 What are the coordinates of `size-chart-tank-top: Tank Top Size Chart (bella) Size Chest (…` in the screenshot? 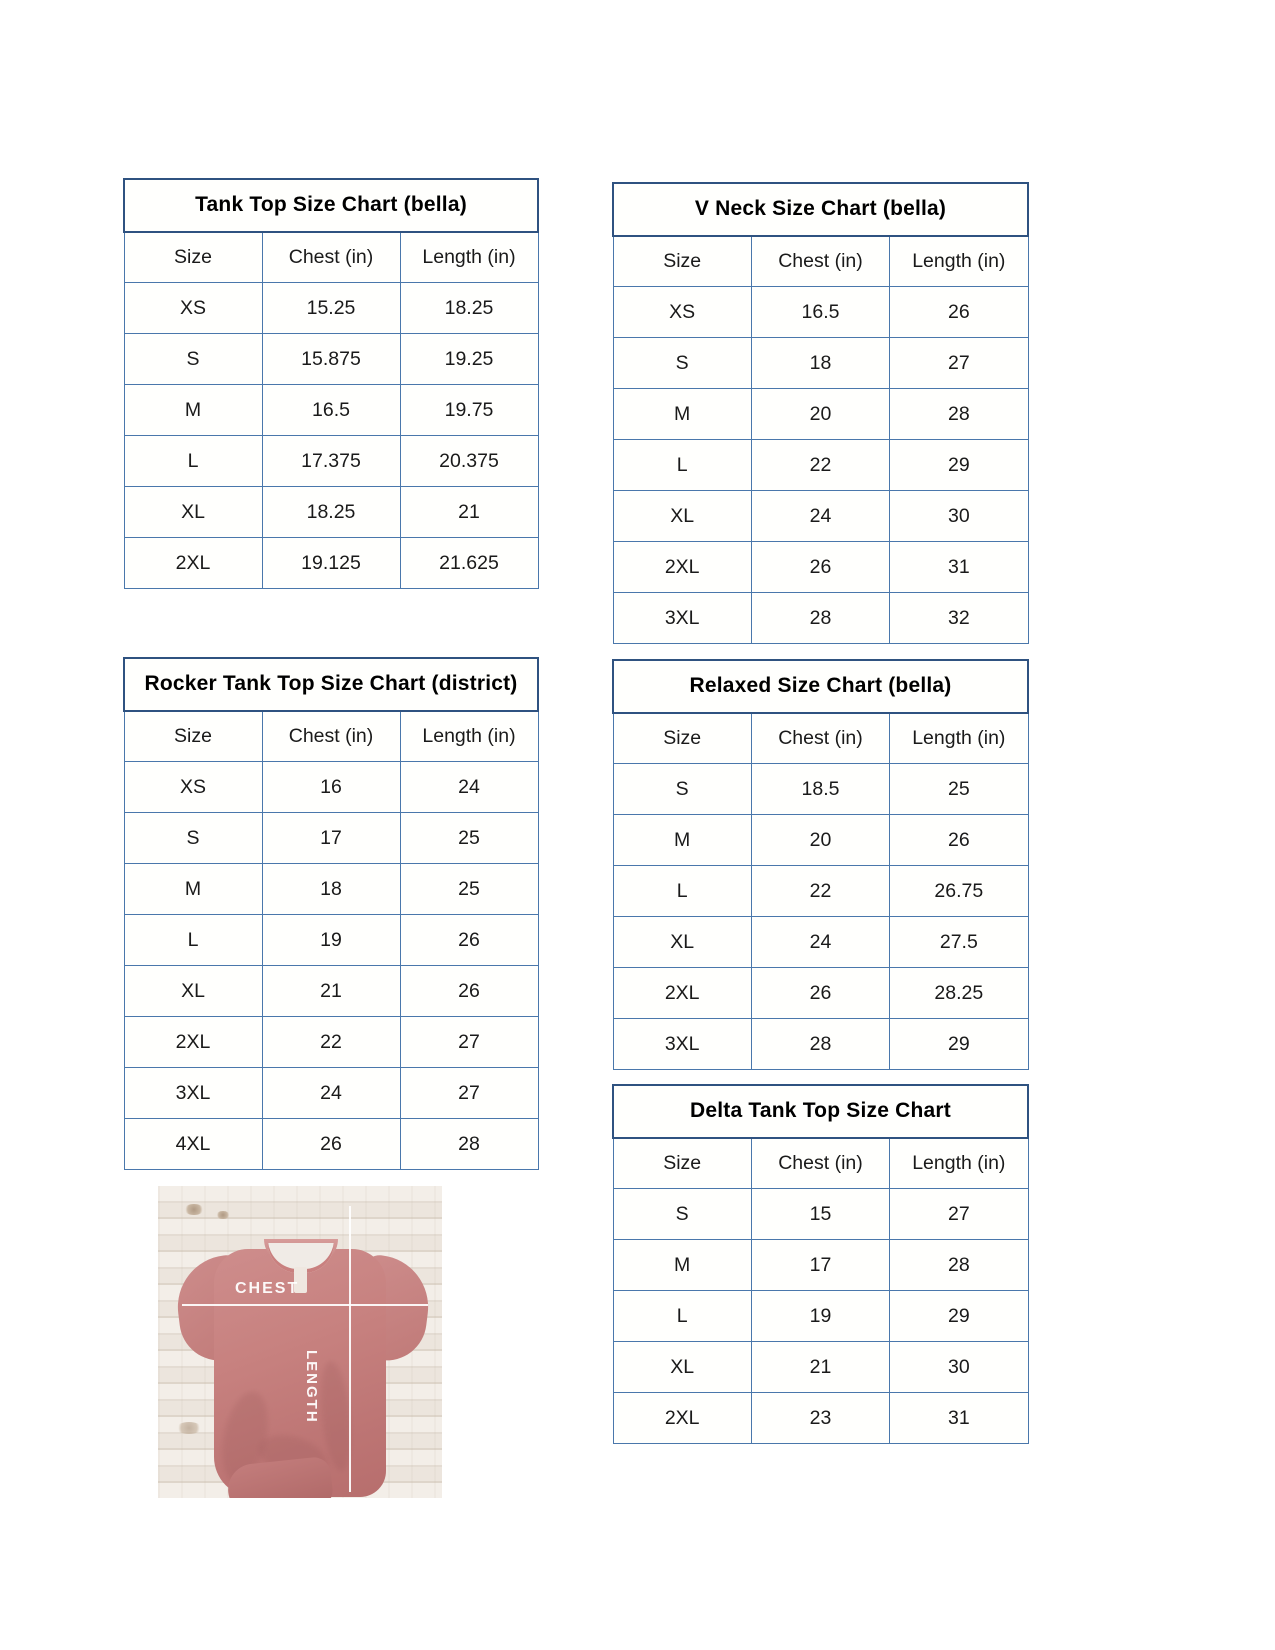 It's located at (331, 383).